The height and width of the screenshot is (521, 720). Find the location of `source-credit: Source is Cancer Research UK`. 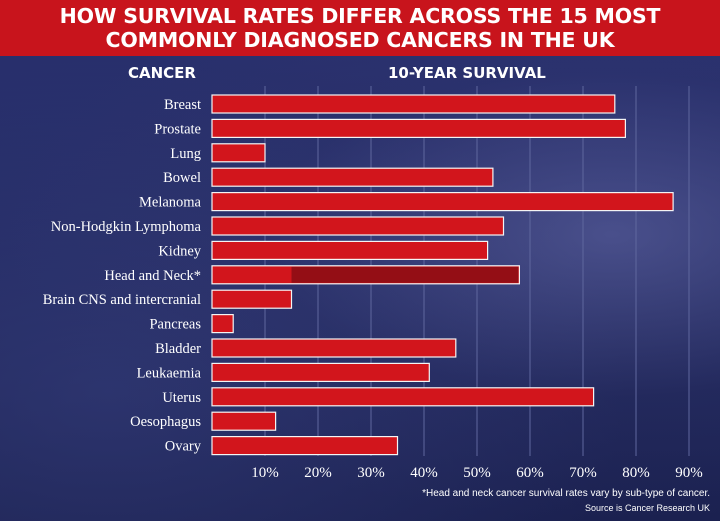

source-credit: Source is Cancer Research UK is located at coordinates (647, 508).